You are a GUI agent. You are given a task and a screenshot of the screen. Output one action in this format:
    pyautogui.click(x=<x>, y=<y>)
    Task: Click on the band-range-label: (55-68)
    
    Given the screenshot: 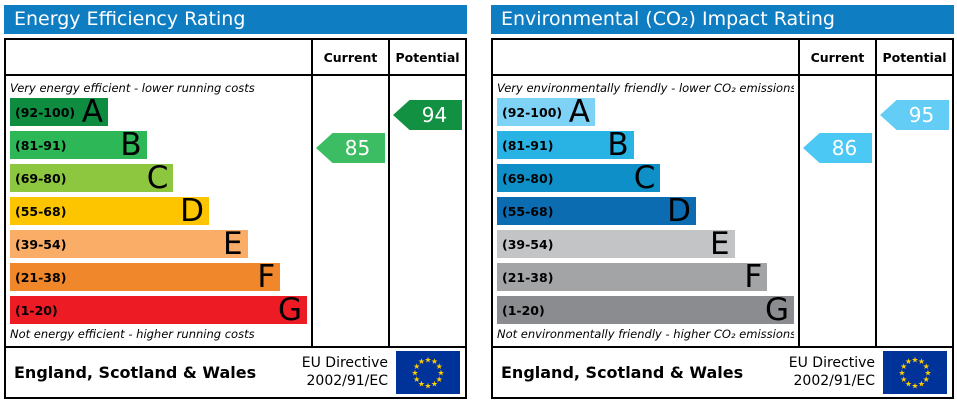 What is the action you would take?
    pyautogui.click(x=528, y=211)
    